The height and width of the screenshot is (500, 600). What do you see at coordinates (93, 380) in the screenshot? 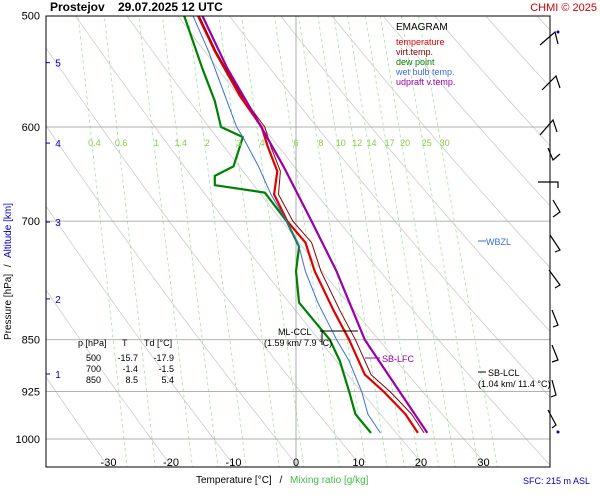
I see `table-cell: 850` at bounding box center [93, 380].